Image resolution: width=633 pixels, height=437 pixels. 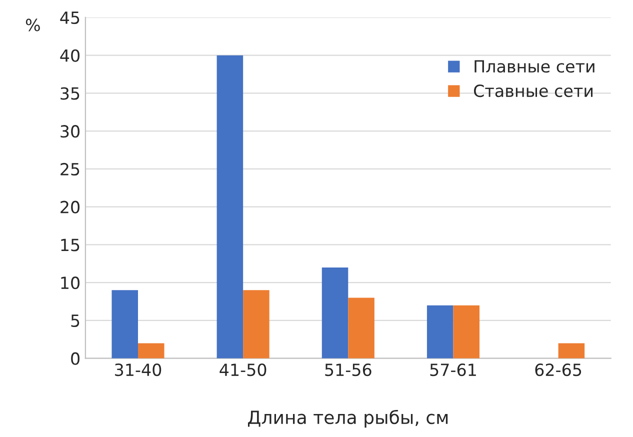 What do you see at coordinates (534, 66) in the screenshot?
I see `legend-label: Плавные сети` at bounding box center [534, 66].